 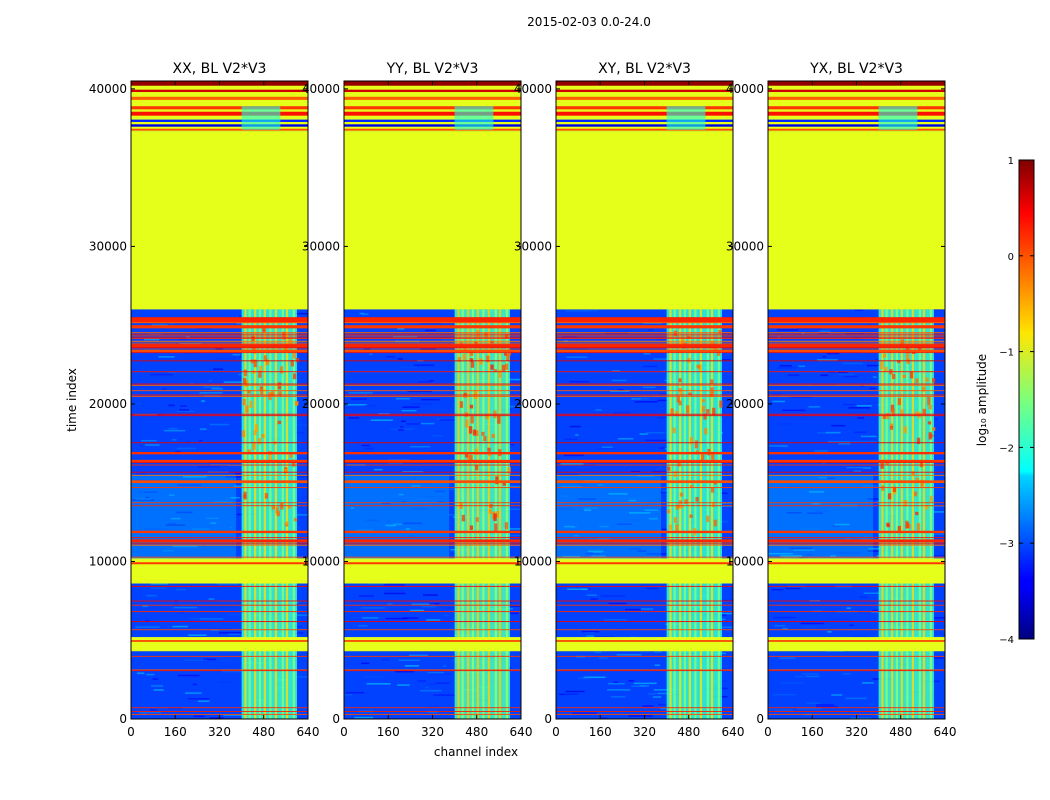 I want to click on y-tick-label: 10000, so click(x=533, y=561).